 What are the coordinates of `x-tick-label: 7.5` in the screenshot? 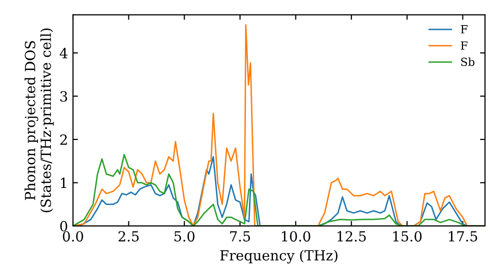 It's located at (240, 236).